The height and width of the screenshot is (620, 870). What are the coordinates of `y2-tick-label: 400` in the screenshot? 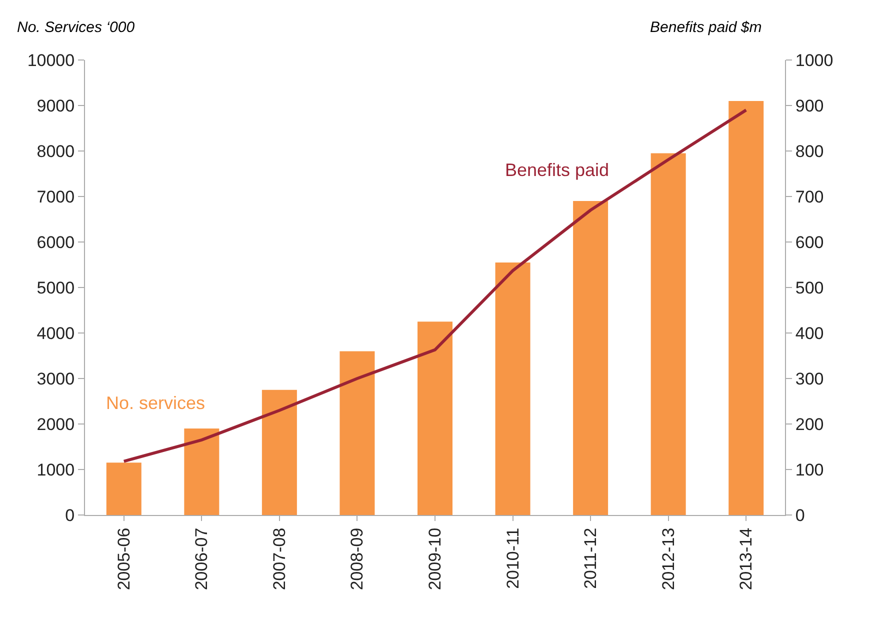 It's located at (809, 333).